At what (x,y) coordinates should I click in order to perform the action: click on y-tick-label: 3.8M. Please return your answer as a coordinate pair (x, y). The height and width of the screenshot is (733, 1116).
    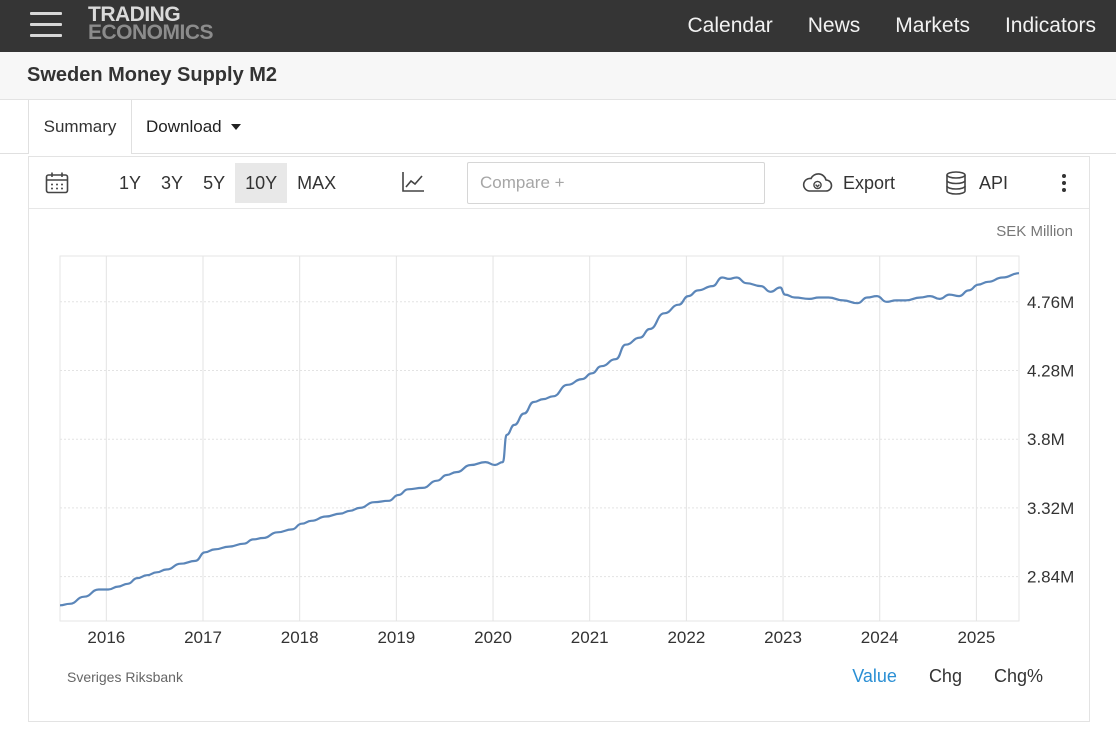
    Looking at the image, I should click on (1046, 439).